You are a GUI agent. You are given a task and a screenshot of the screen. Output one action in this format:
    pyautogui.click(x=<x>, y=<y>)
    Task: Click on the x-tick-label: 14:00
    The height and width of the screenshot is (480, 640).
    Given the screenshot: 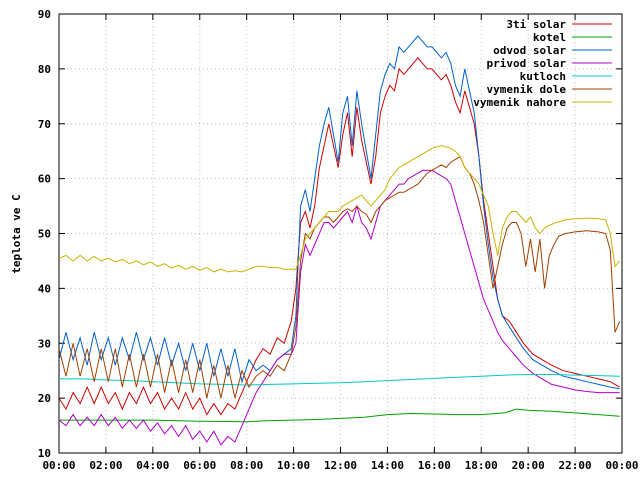 What is the action you would take?
    pyautogui.click(x=387, y=465)
    